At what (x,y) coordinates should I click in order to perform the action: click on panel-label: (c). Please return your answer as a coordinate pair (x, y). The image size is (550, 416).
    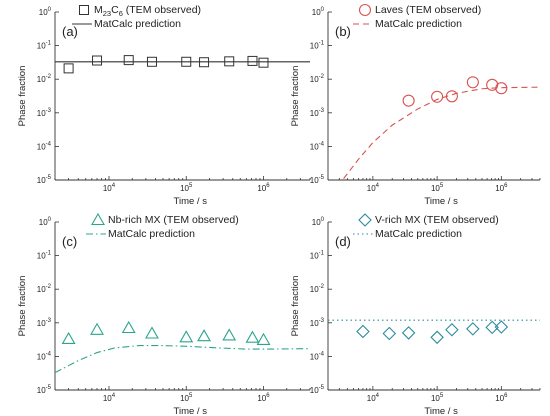
    Looking at the image, I should click on (69, 241).